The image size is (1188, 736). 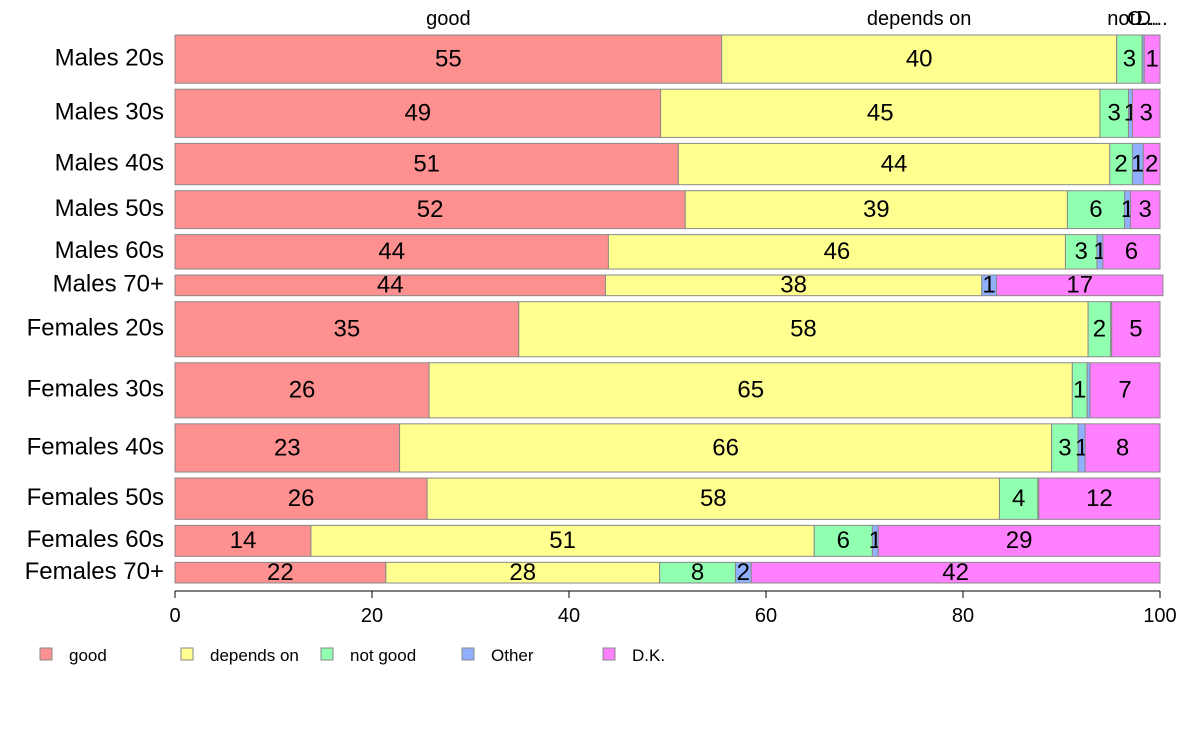 I want to click on data-label-good-males-20s: 55, so click(x=448, y=58).